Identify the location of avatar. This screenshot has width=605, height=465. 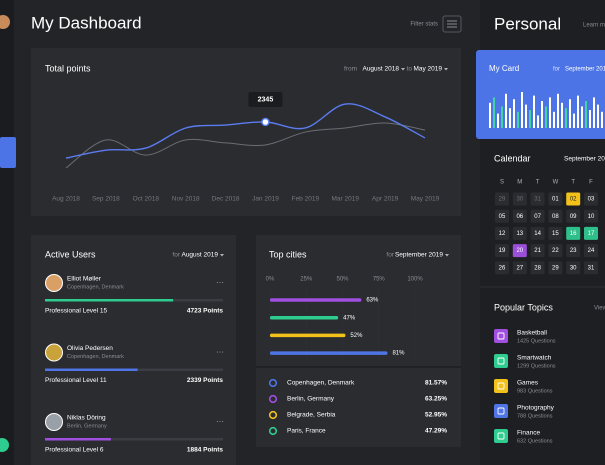
(54, 422).